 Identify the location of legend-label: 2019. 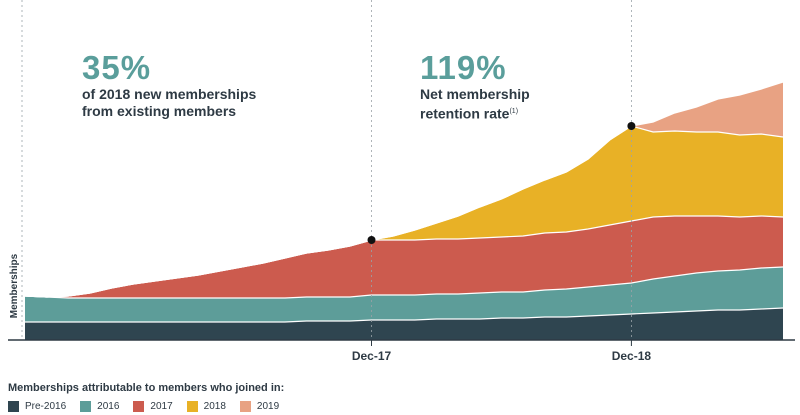
(268, 406).